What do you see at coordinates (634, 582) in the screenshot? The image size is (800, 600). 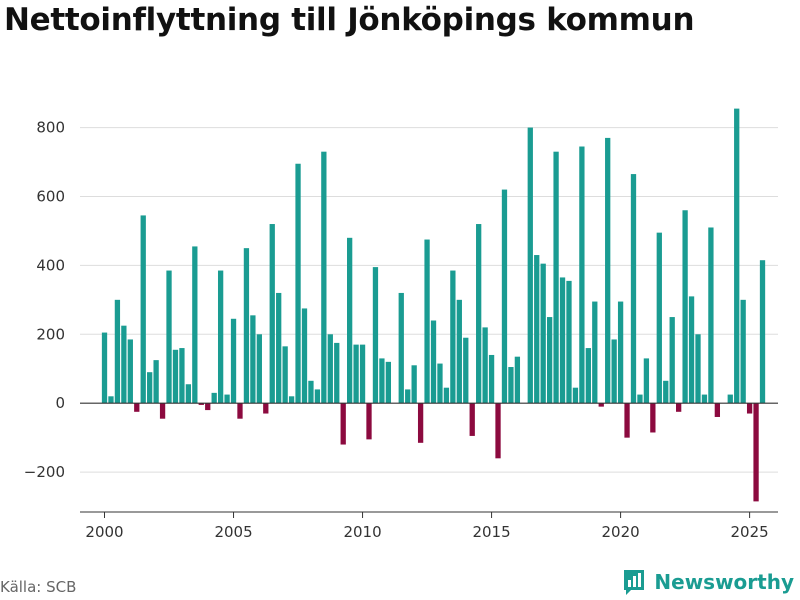 I see `bar-chart-logo-icon` at bounding box center [634, 582].